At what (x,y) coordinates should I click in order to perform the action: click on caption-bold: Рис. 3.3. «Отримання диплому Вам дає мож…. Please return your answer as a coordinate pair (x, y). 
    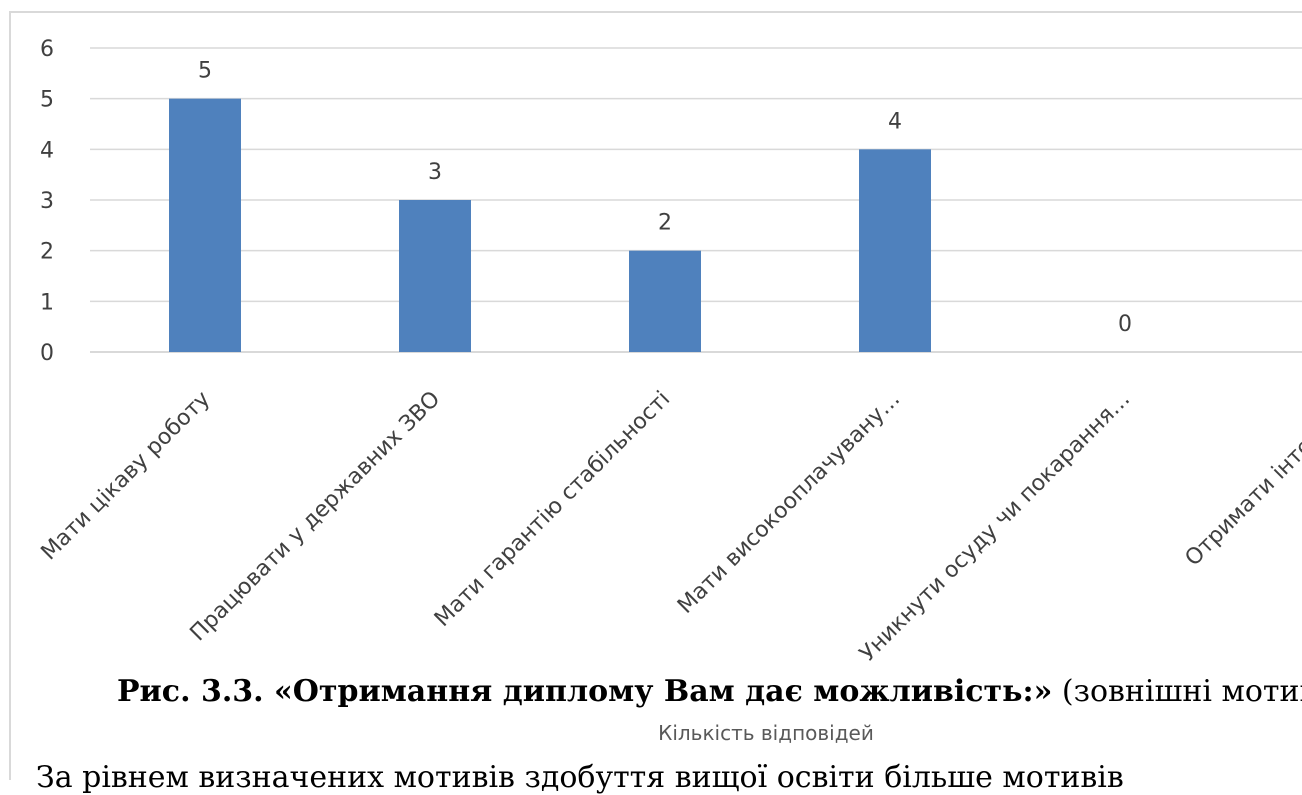
    Looking at the image, I should click on (585, 691).